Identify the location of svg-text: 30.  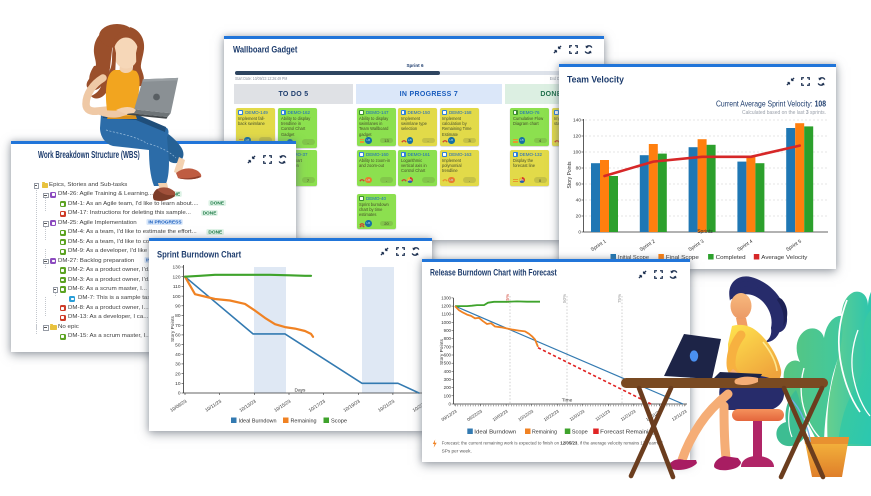
(178, 365).